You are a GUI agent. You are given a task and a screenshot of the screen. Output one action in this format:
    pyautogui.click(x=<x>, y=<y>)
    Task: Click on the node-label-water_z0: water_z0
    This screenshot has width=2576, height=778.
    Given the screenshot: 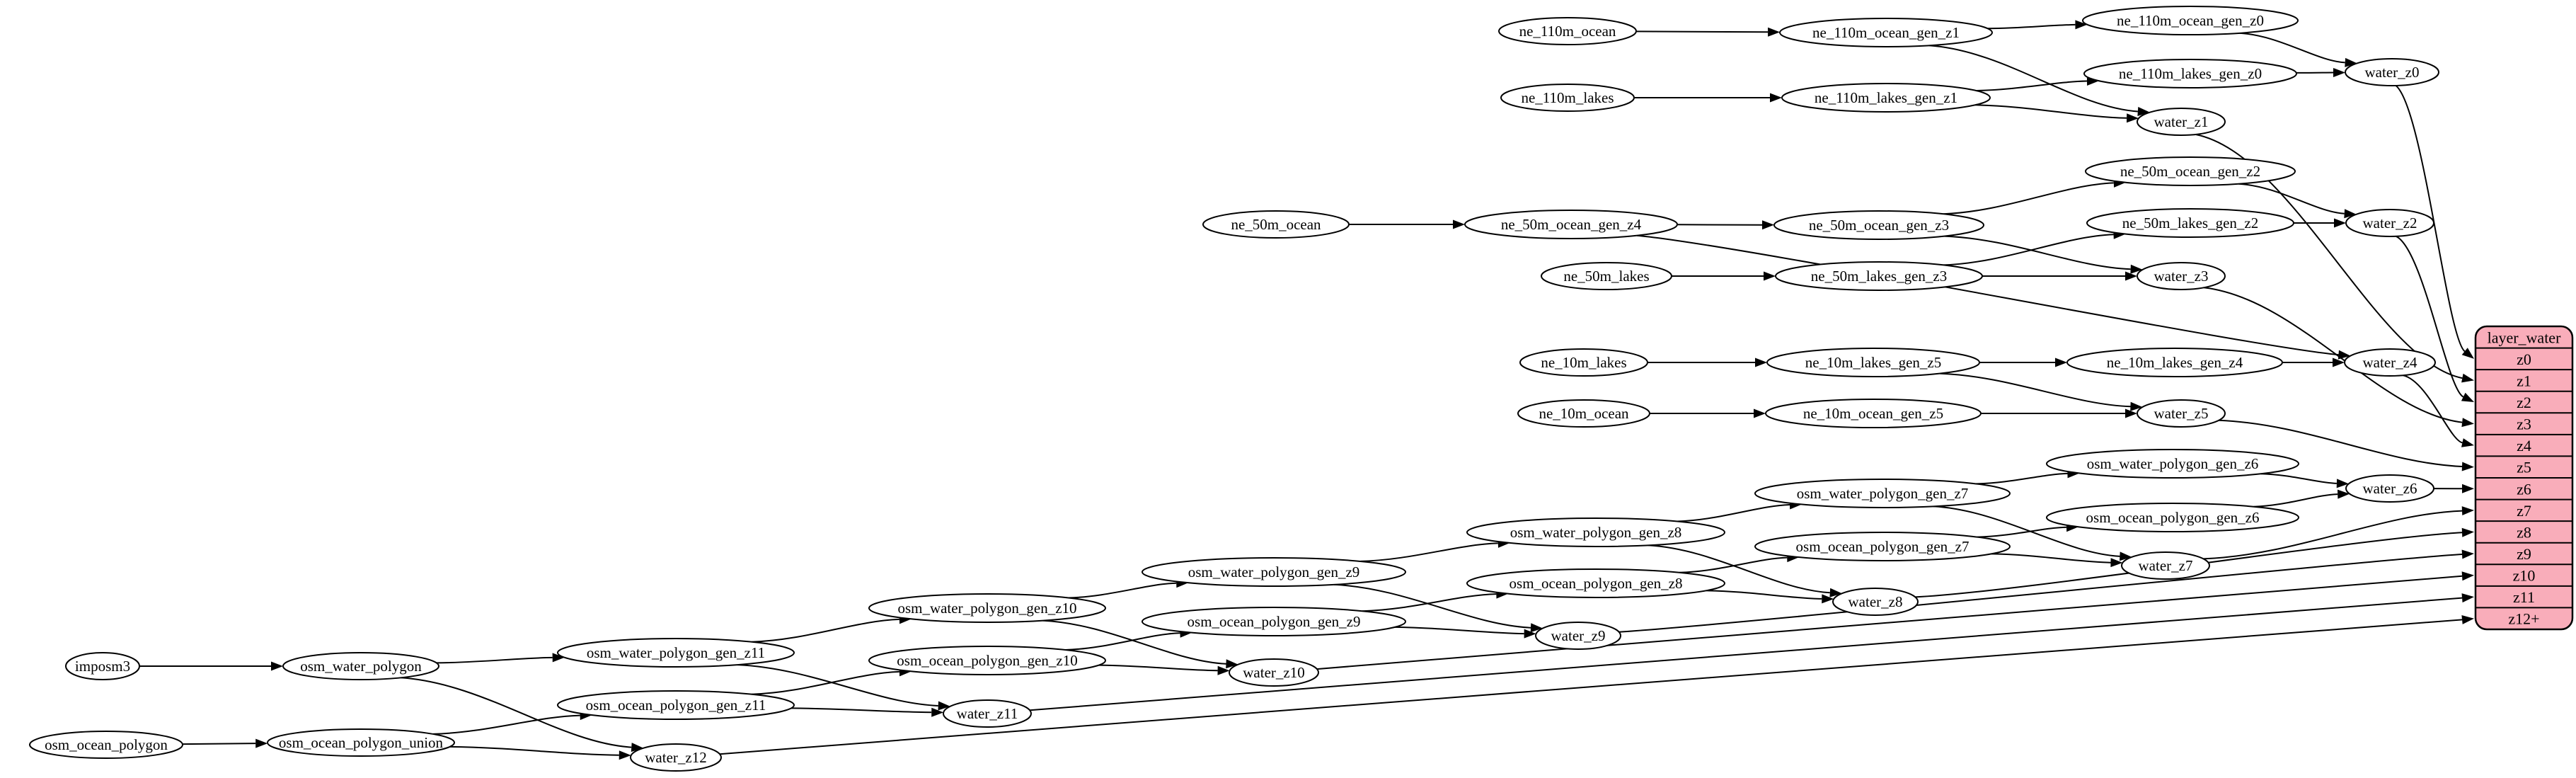 What is the action you would take?
    pyautogui.click(x=2392, y=72)
    